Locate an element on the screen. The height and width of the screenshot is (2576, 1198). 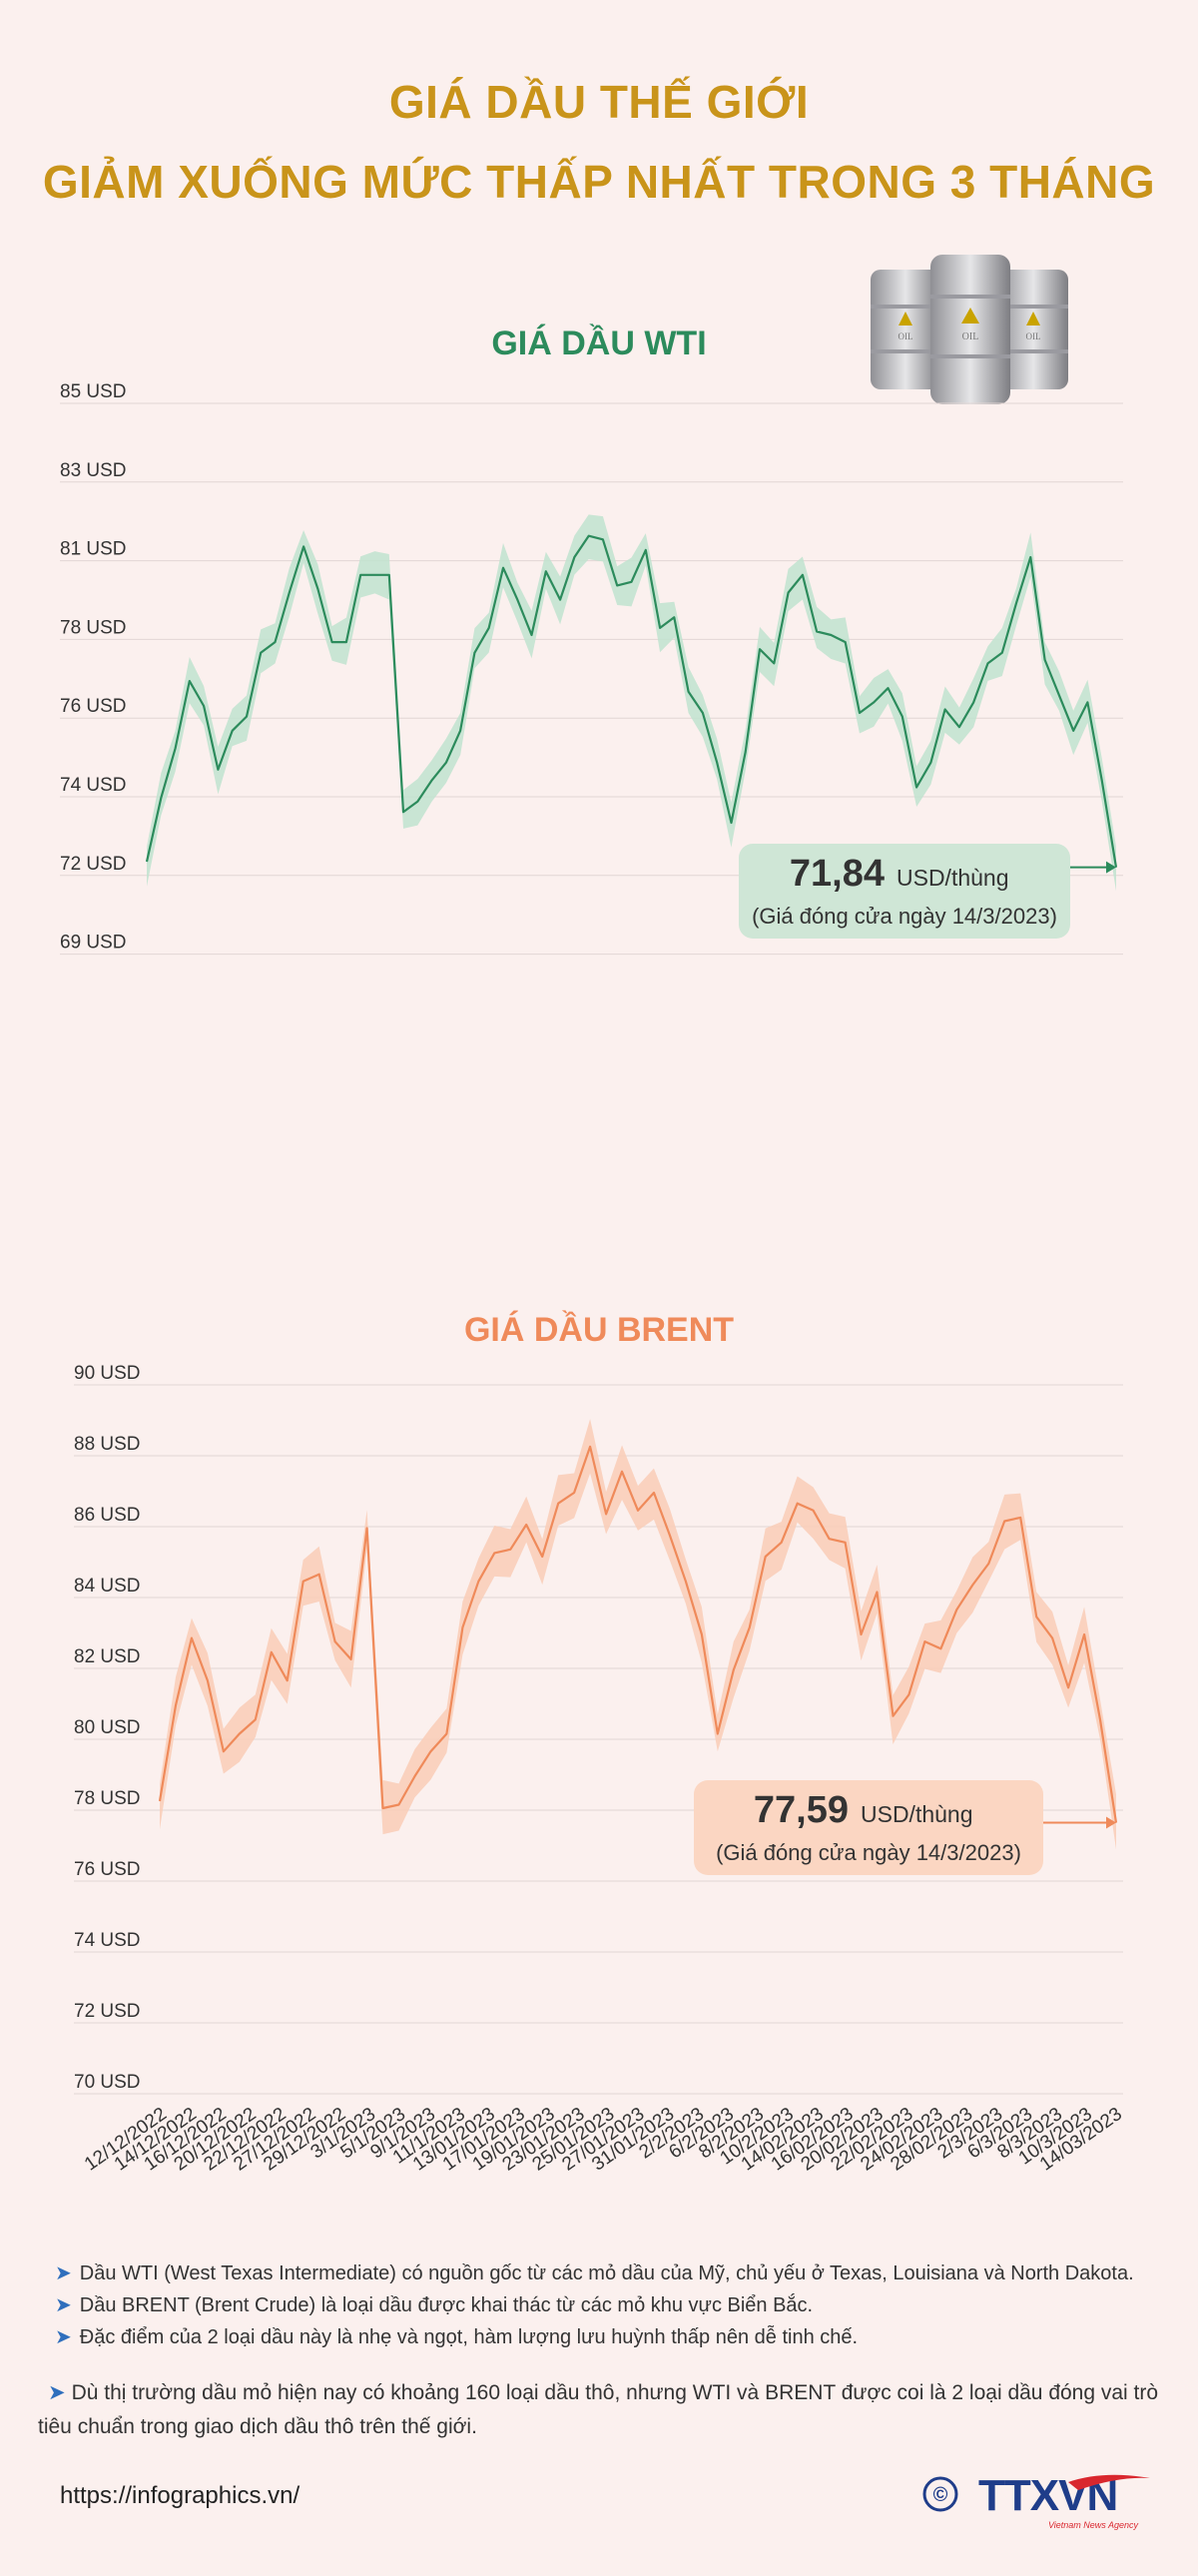
y-tick-label: 85 USD is located at coordinates (93, 391).